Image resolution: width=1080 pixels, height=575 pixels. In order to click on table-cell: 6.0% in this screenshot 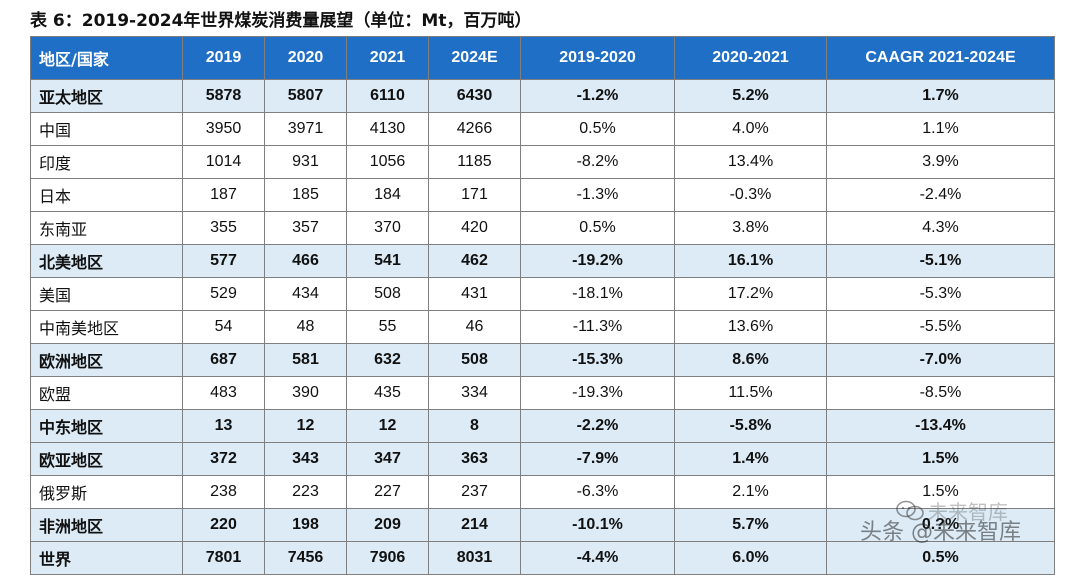, I will do `click(750, 558)`.